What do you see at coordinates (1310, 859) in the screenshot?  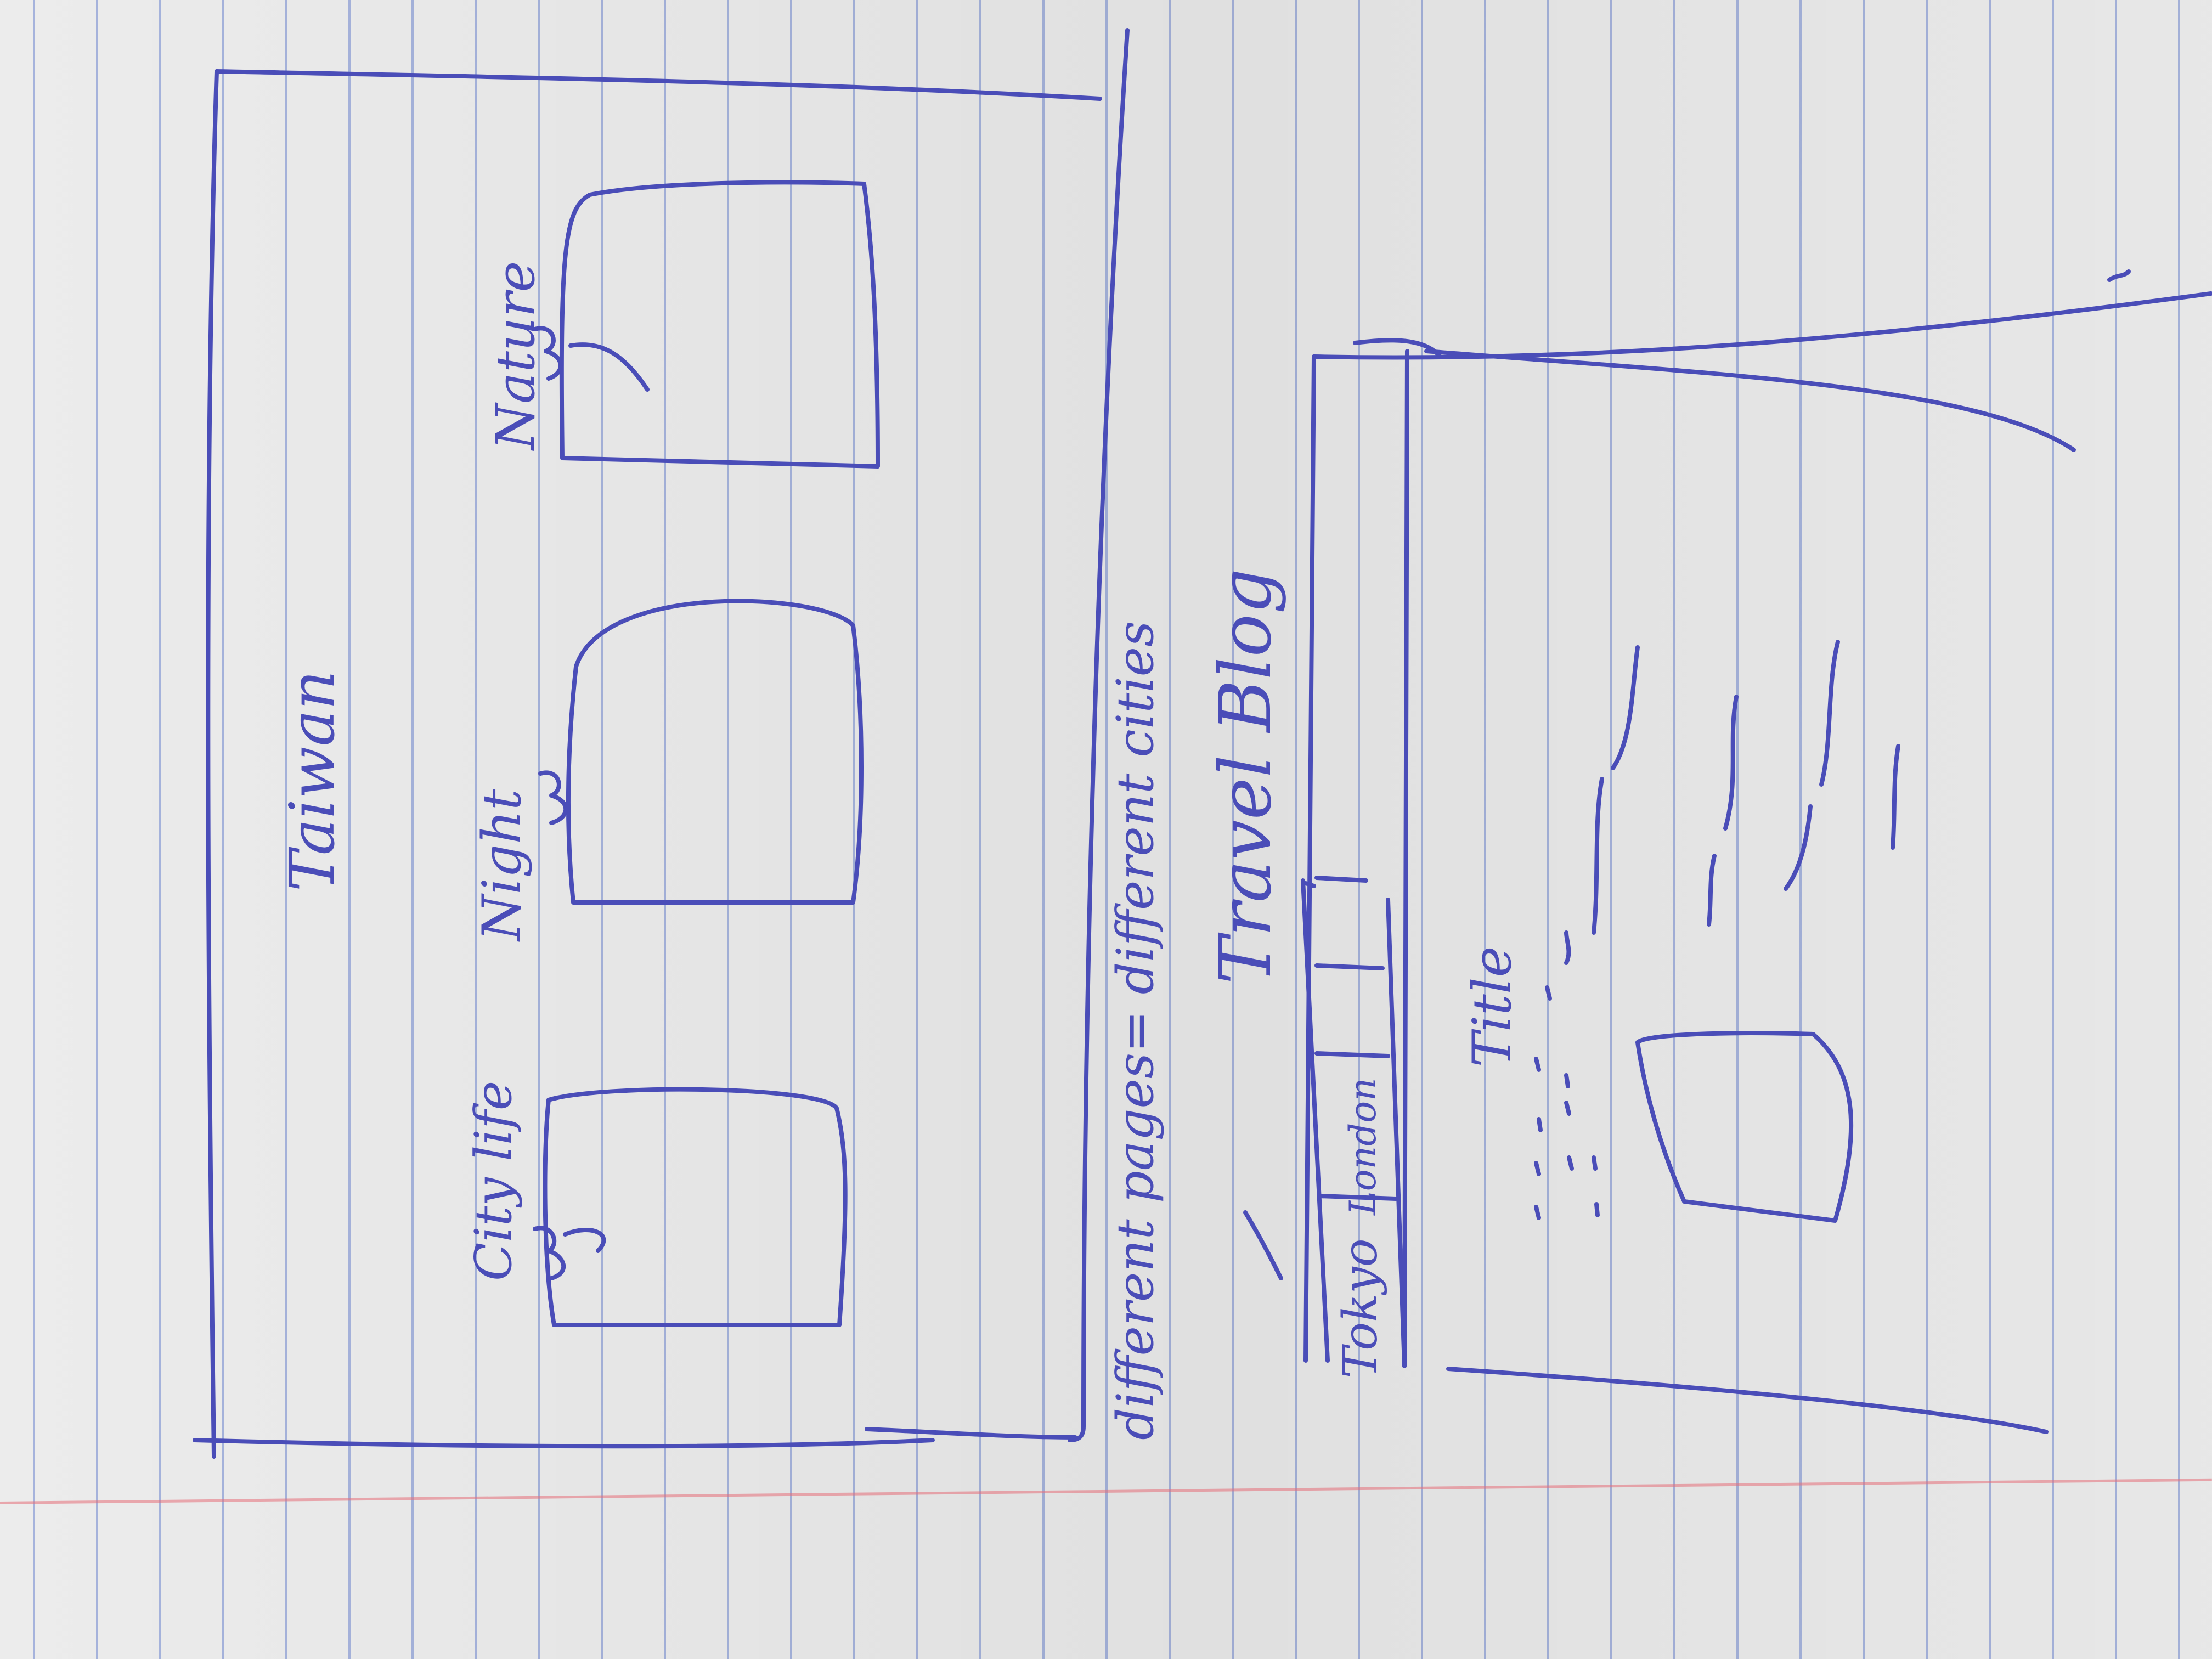 I see `blog-frame-left` at bounding box center [1310, 859].